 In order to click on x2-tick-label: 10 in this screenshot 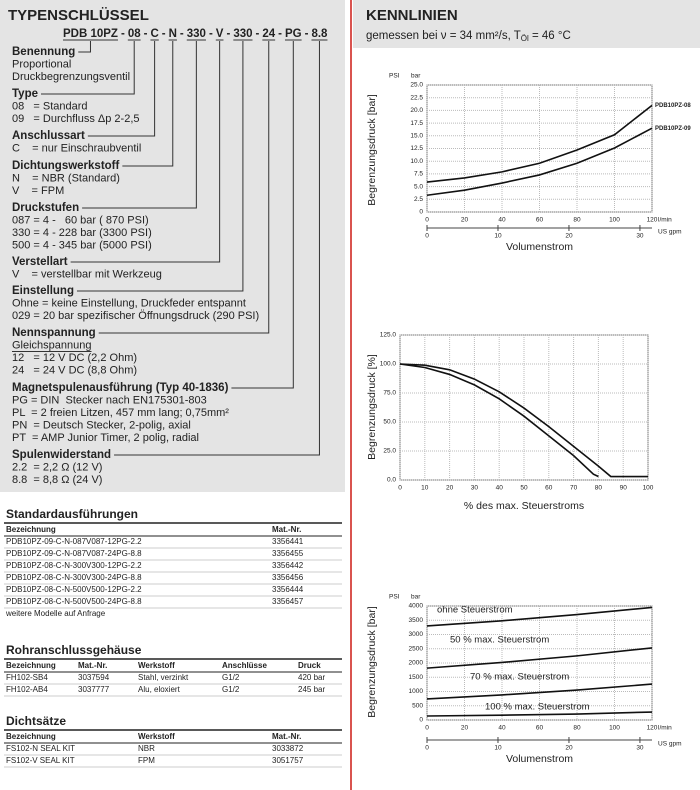, I will do `click(498, 748)`.